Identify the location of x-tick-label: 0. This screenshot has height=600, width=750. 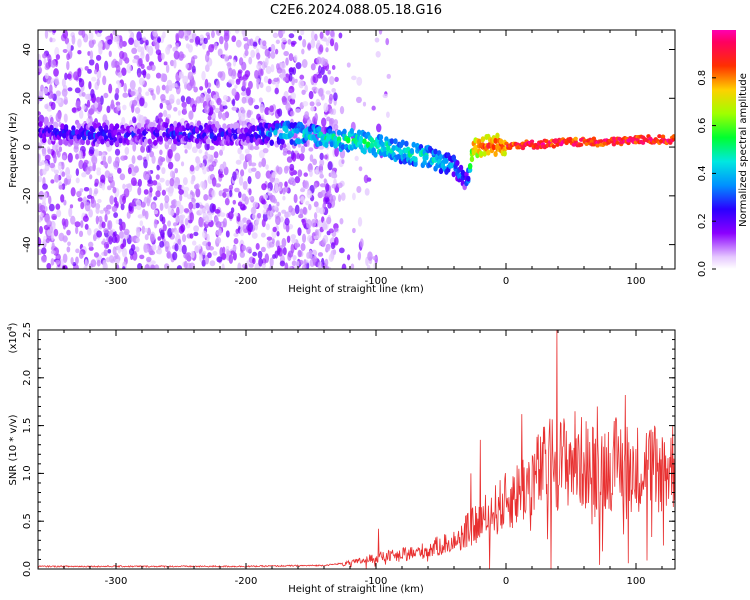
(506, 581).